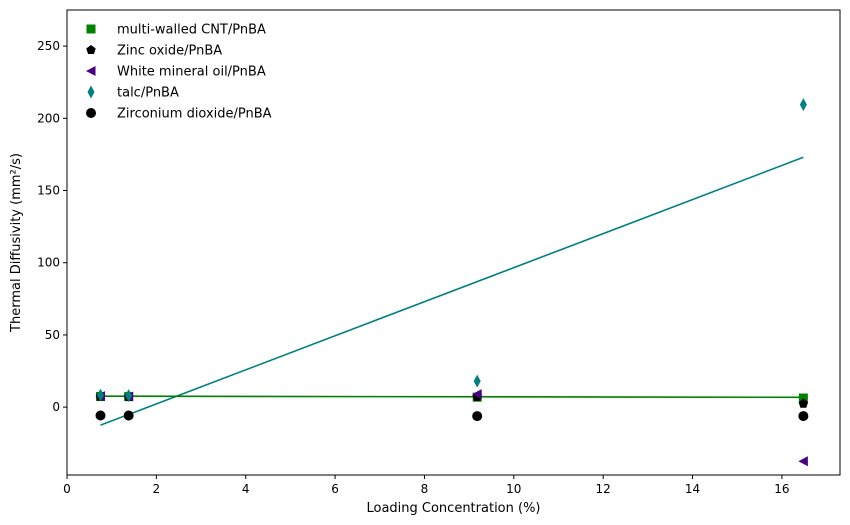 This screenshot has height=525, width=850. I want to click on legend-label: talc/PnBA, so click(148, 93).